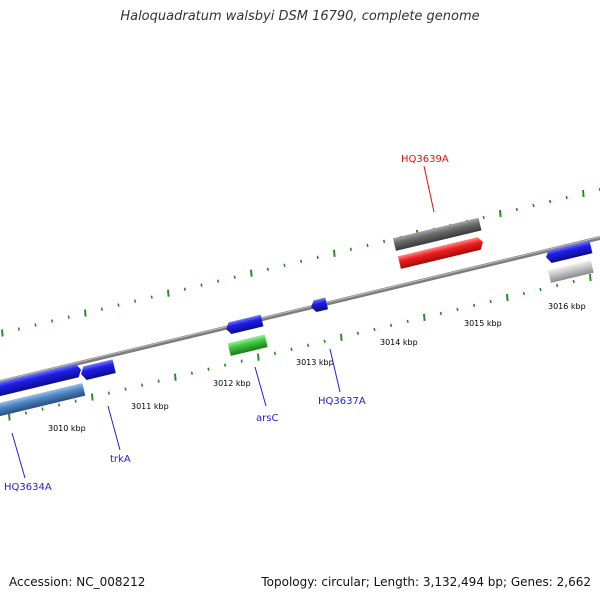 This screenshot has width=600, height=600. What do you see at coordinates (43, 400) in the screenshot?
I see `gene-hq3634a-bottom` at bounding box center [43, 400].